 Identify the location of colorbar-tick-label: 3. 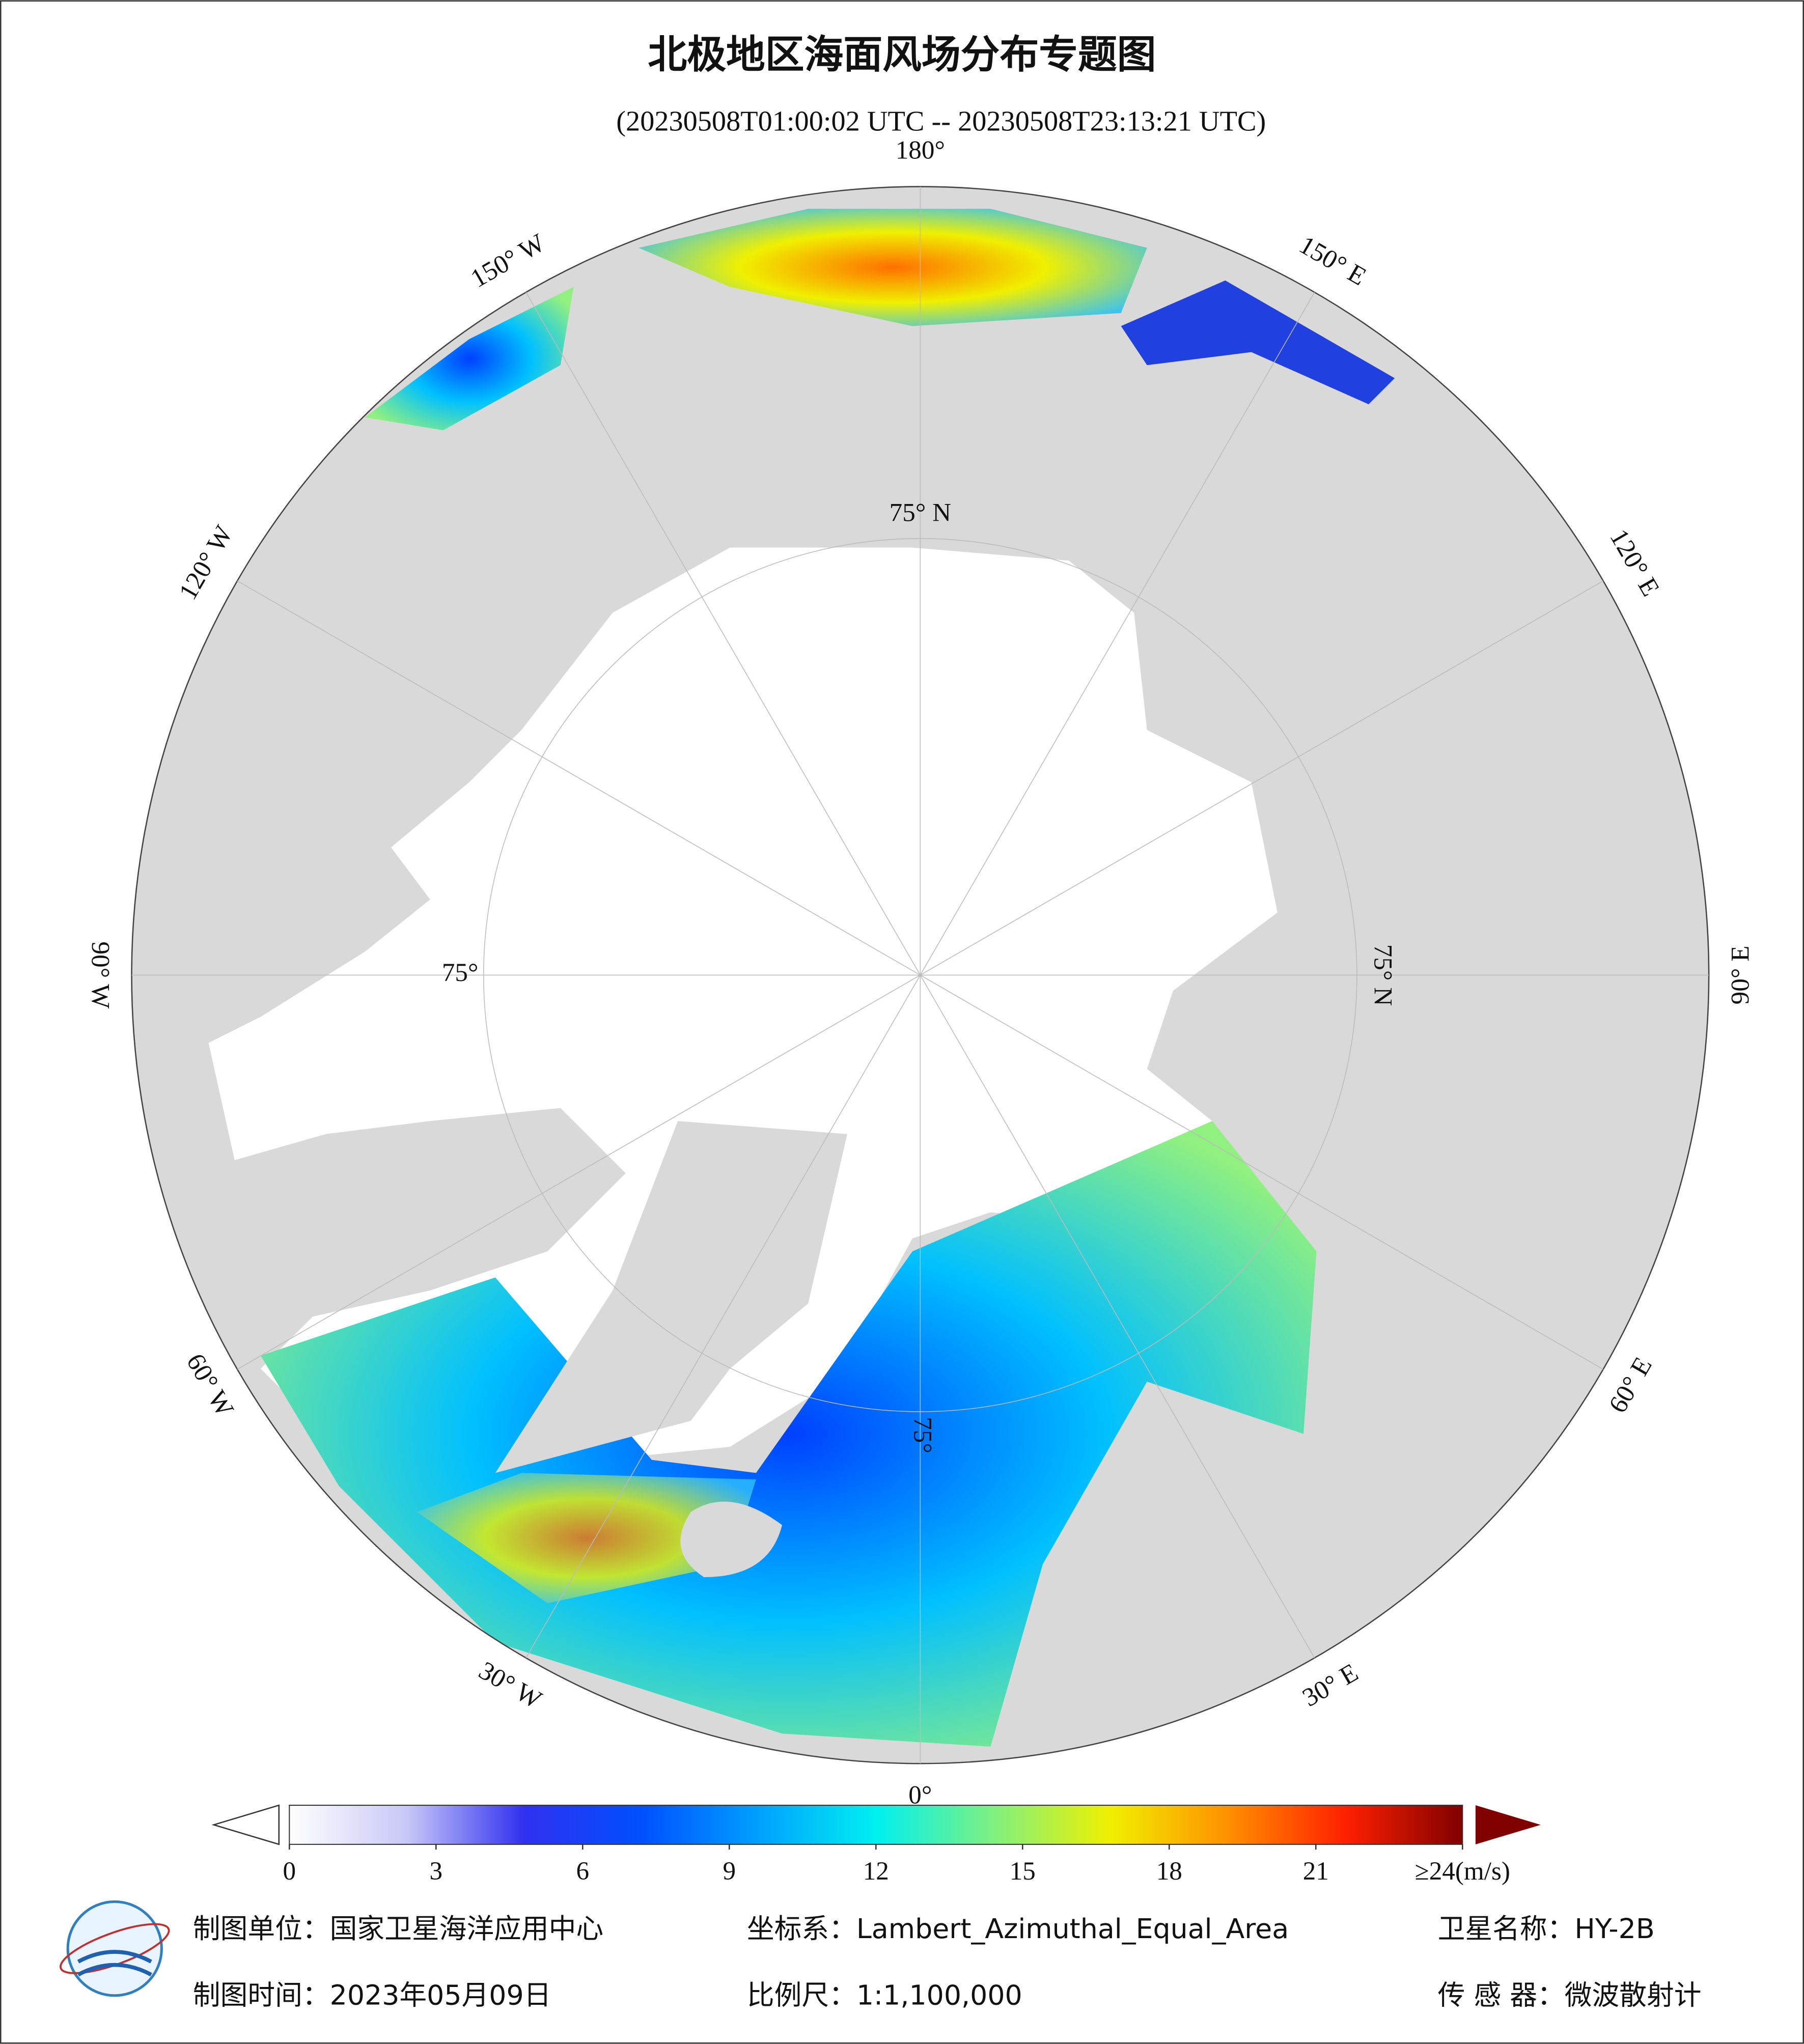
(436, 1871).